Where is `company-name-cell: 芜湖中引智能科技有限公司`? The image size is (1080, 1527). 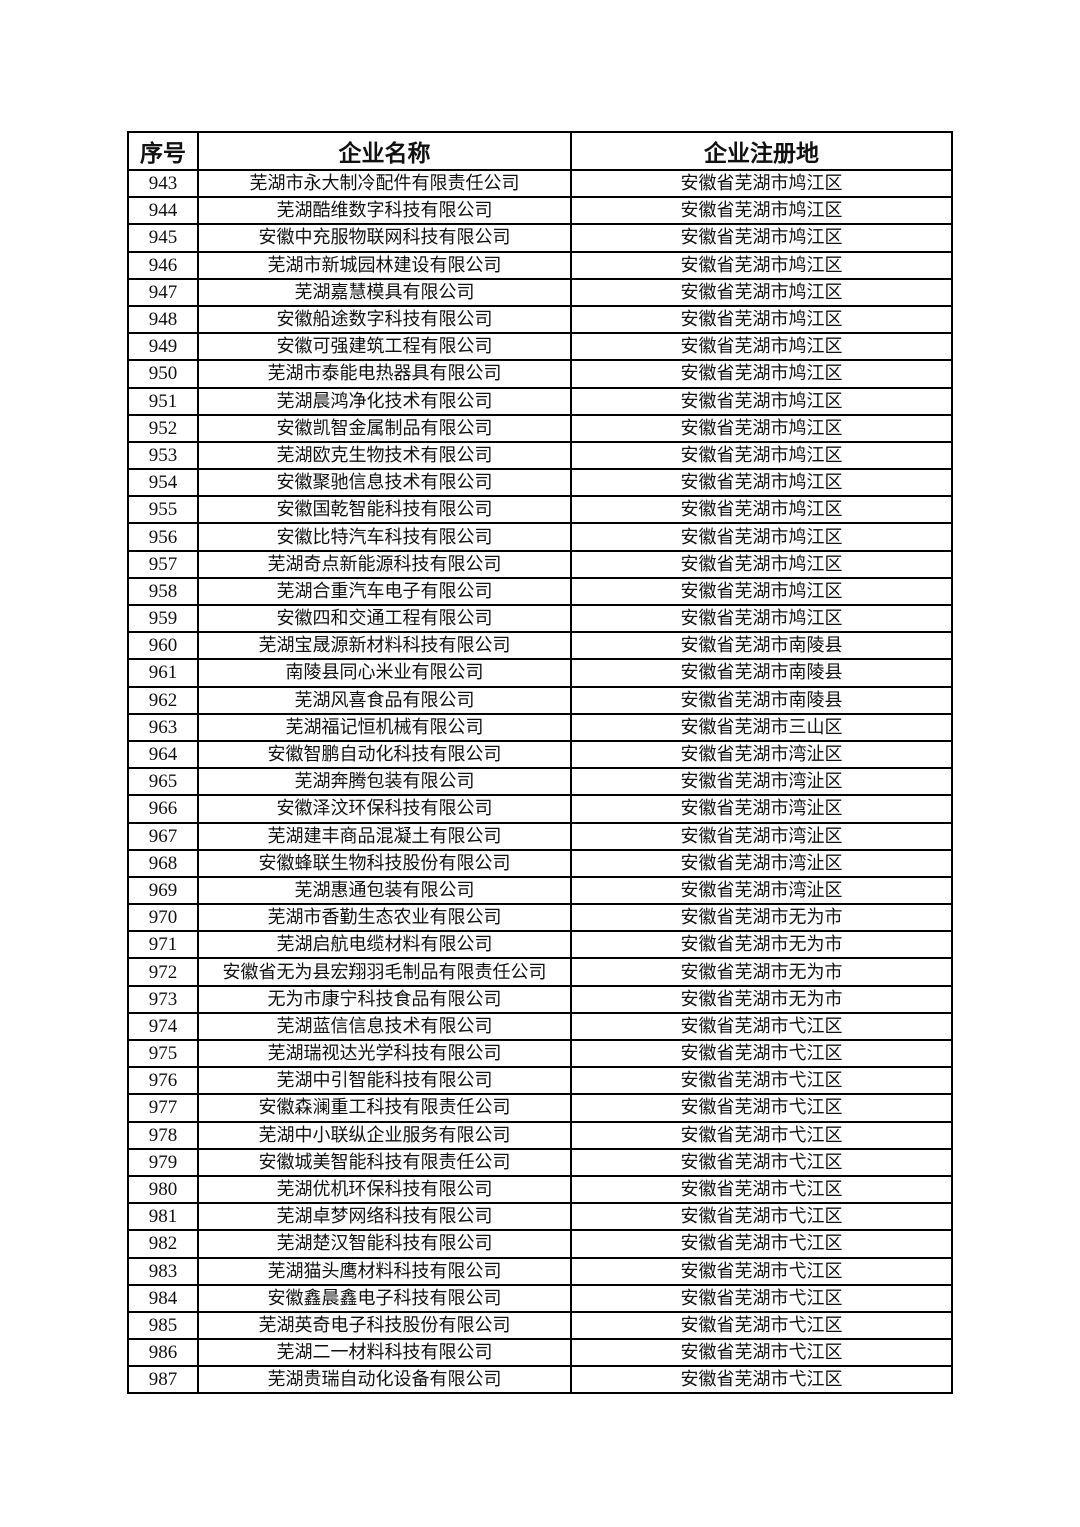 company-name-cell: 芜湖中引智能科技有限公司 is located at coordinates (384, 1081).